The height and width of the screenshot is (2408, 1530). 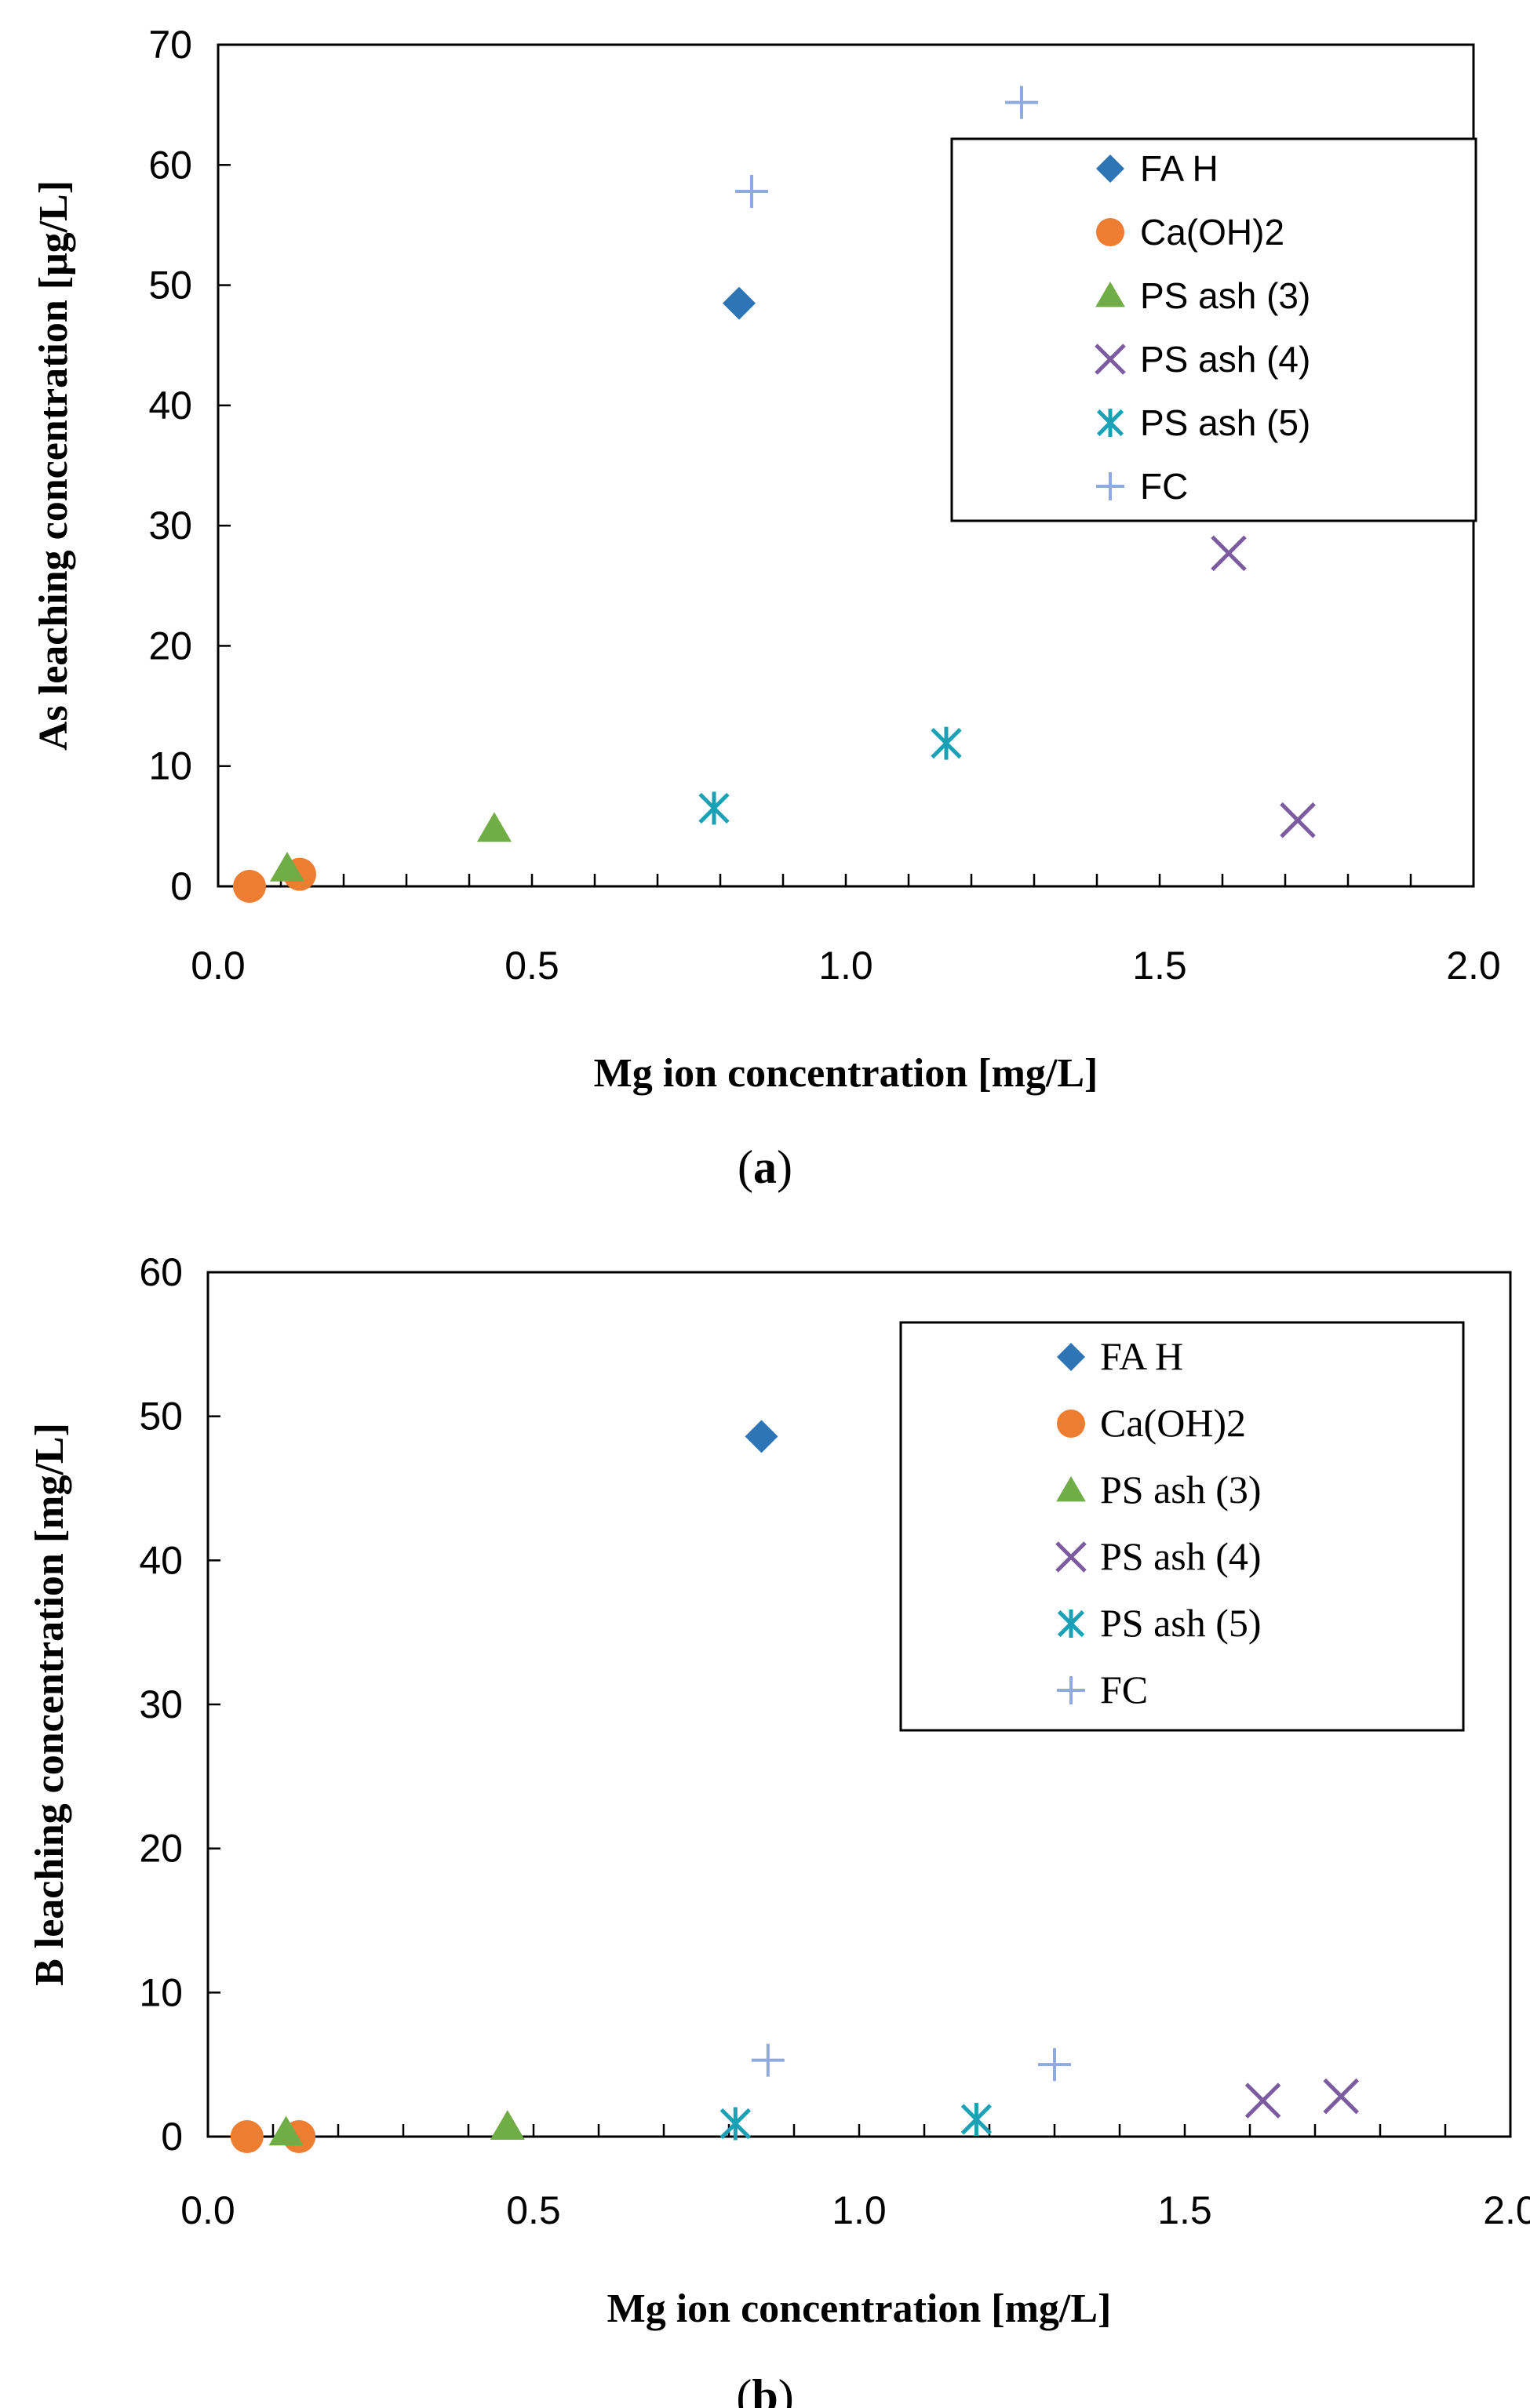 I want to click on y-tick-label: 70, so click(x=170, y=45).